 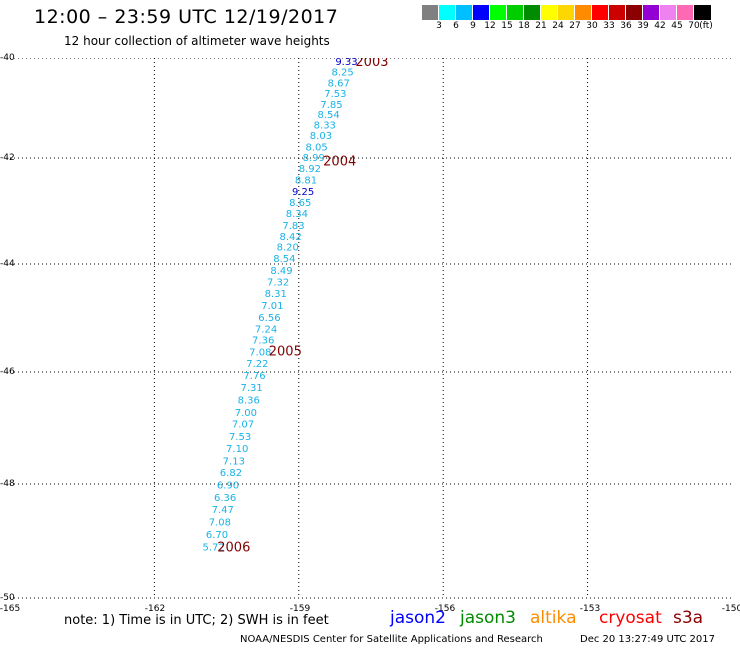 What do you see at coordinates (439, 26) in the screenshot?
I see `color-legend-label: 3` at bounding box center [439, 26].